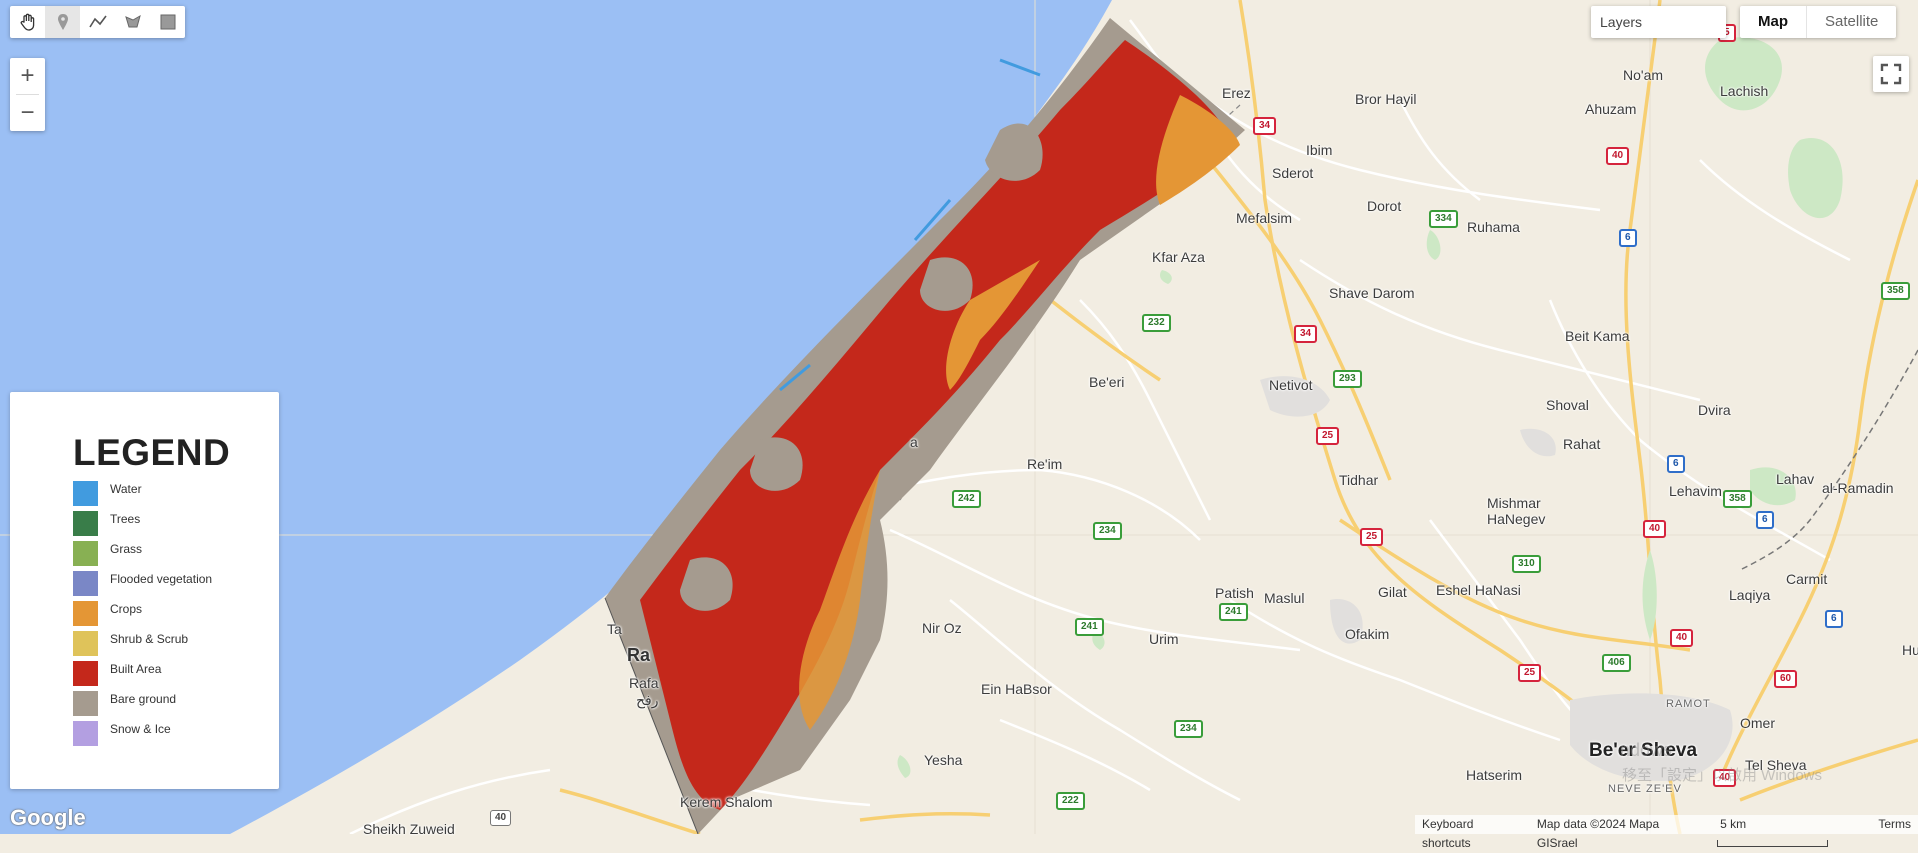  I want to click on zoom-control: + −, so click(27, 94).